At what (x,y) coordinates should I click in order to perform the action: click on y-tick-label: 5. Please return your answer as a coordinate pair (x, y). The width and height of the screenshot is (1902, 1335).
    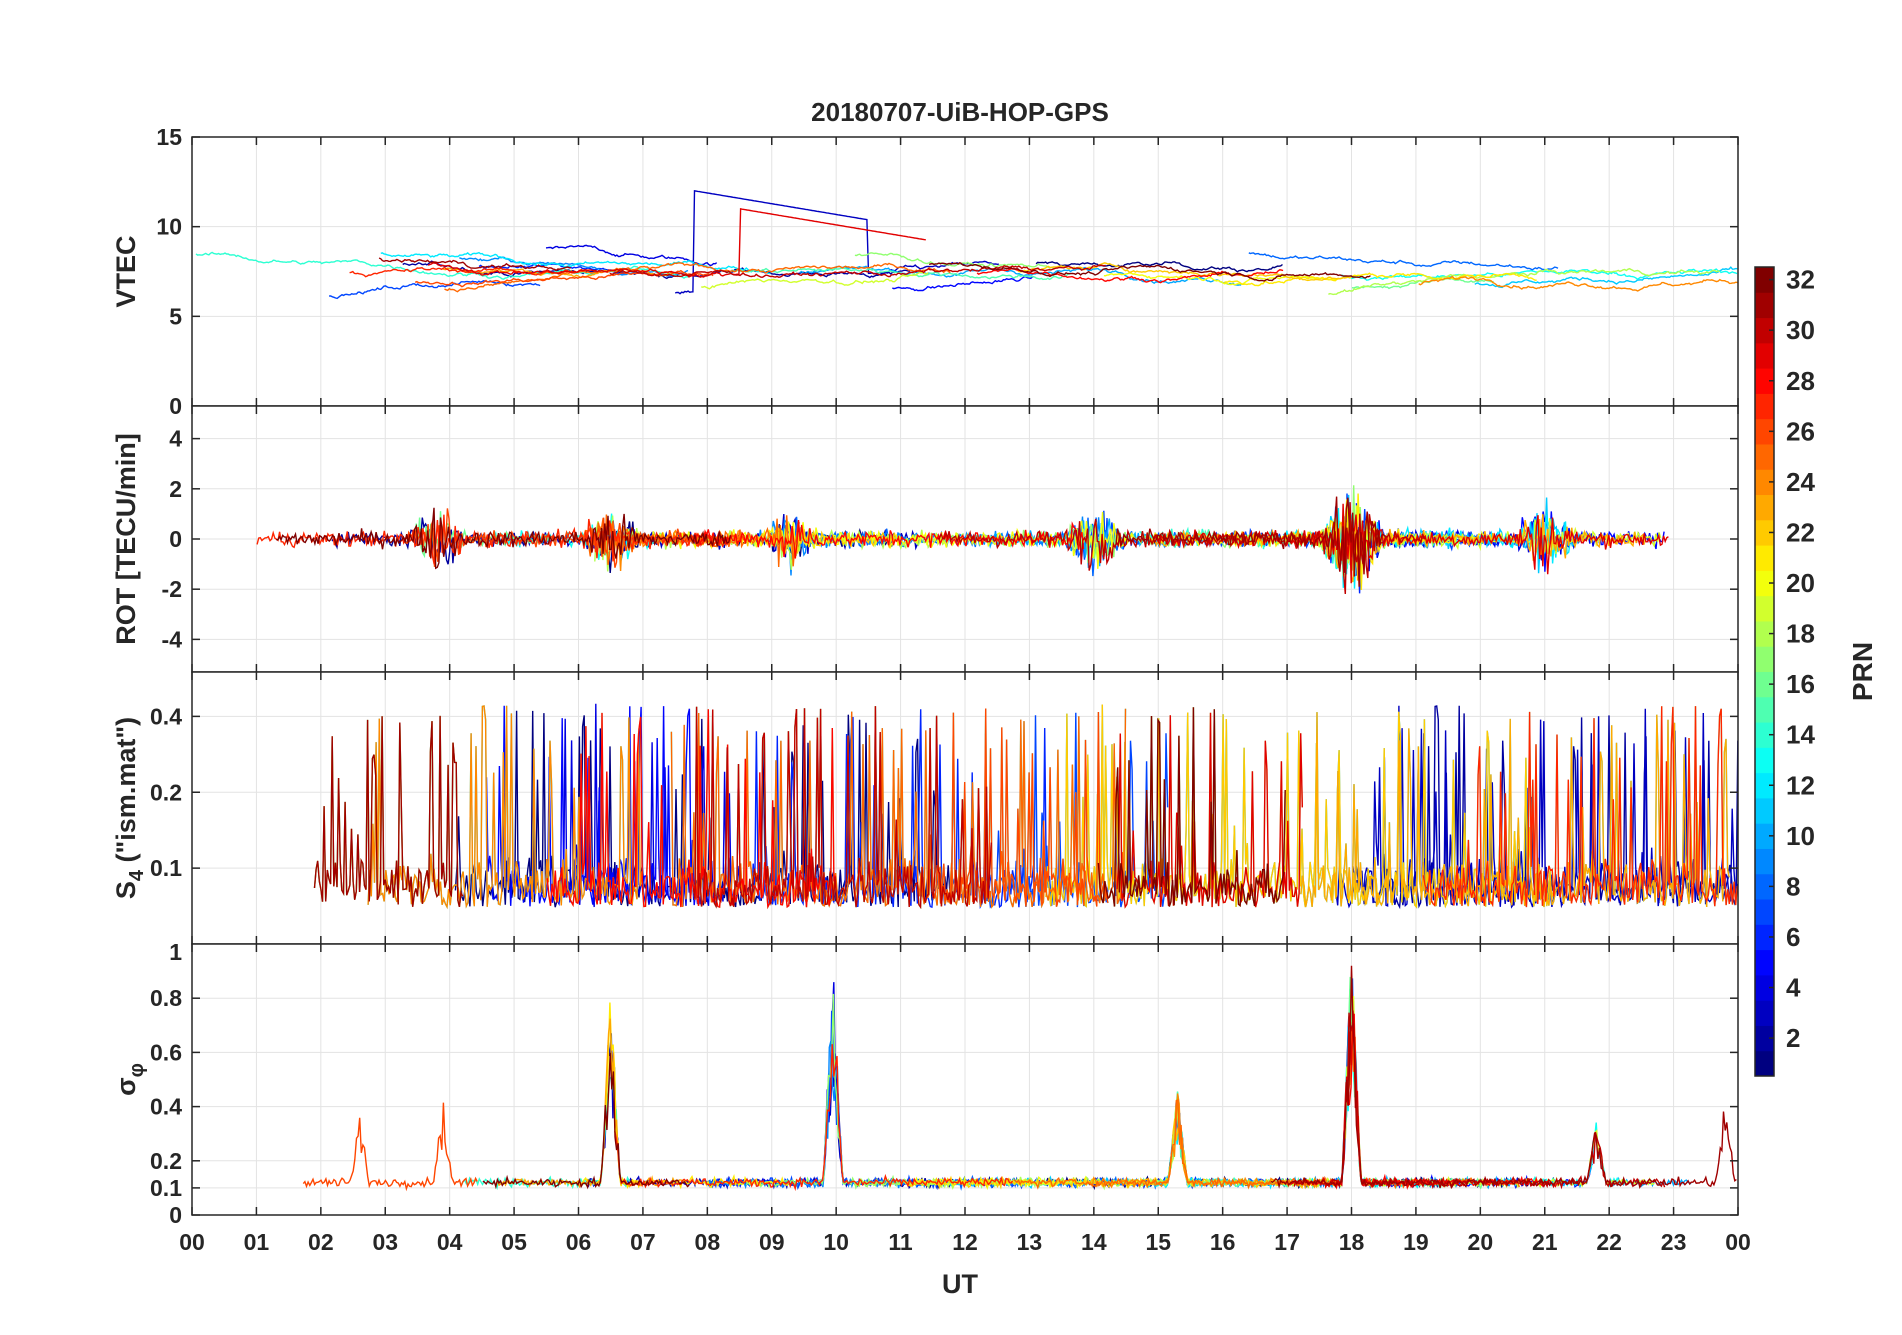
    Looking at the image, I should click on (175, 316).